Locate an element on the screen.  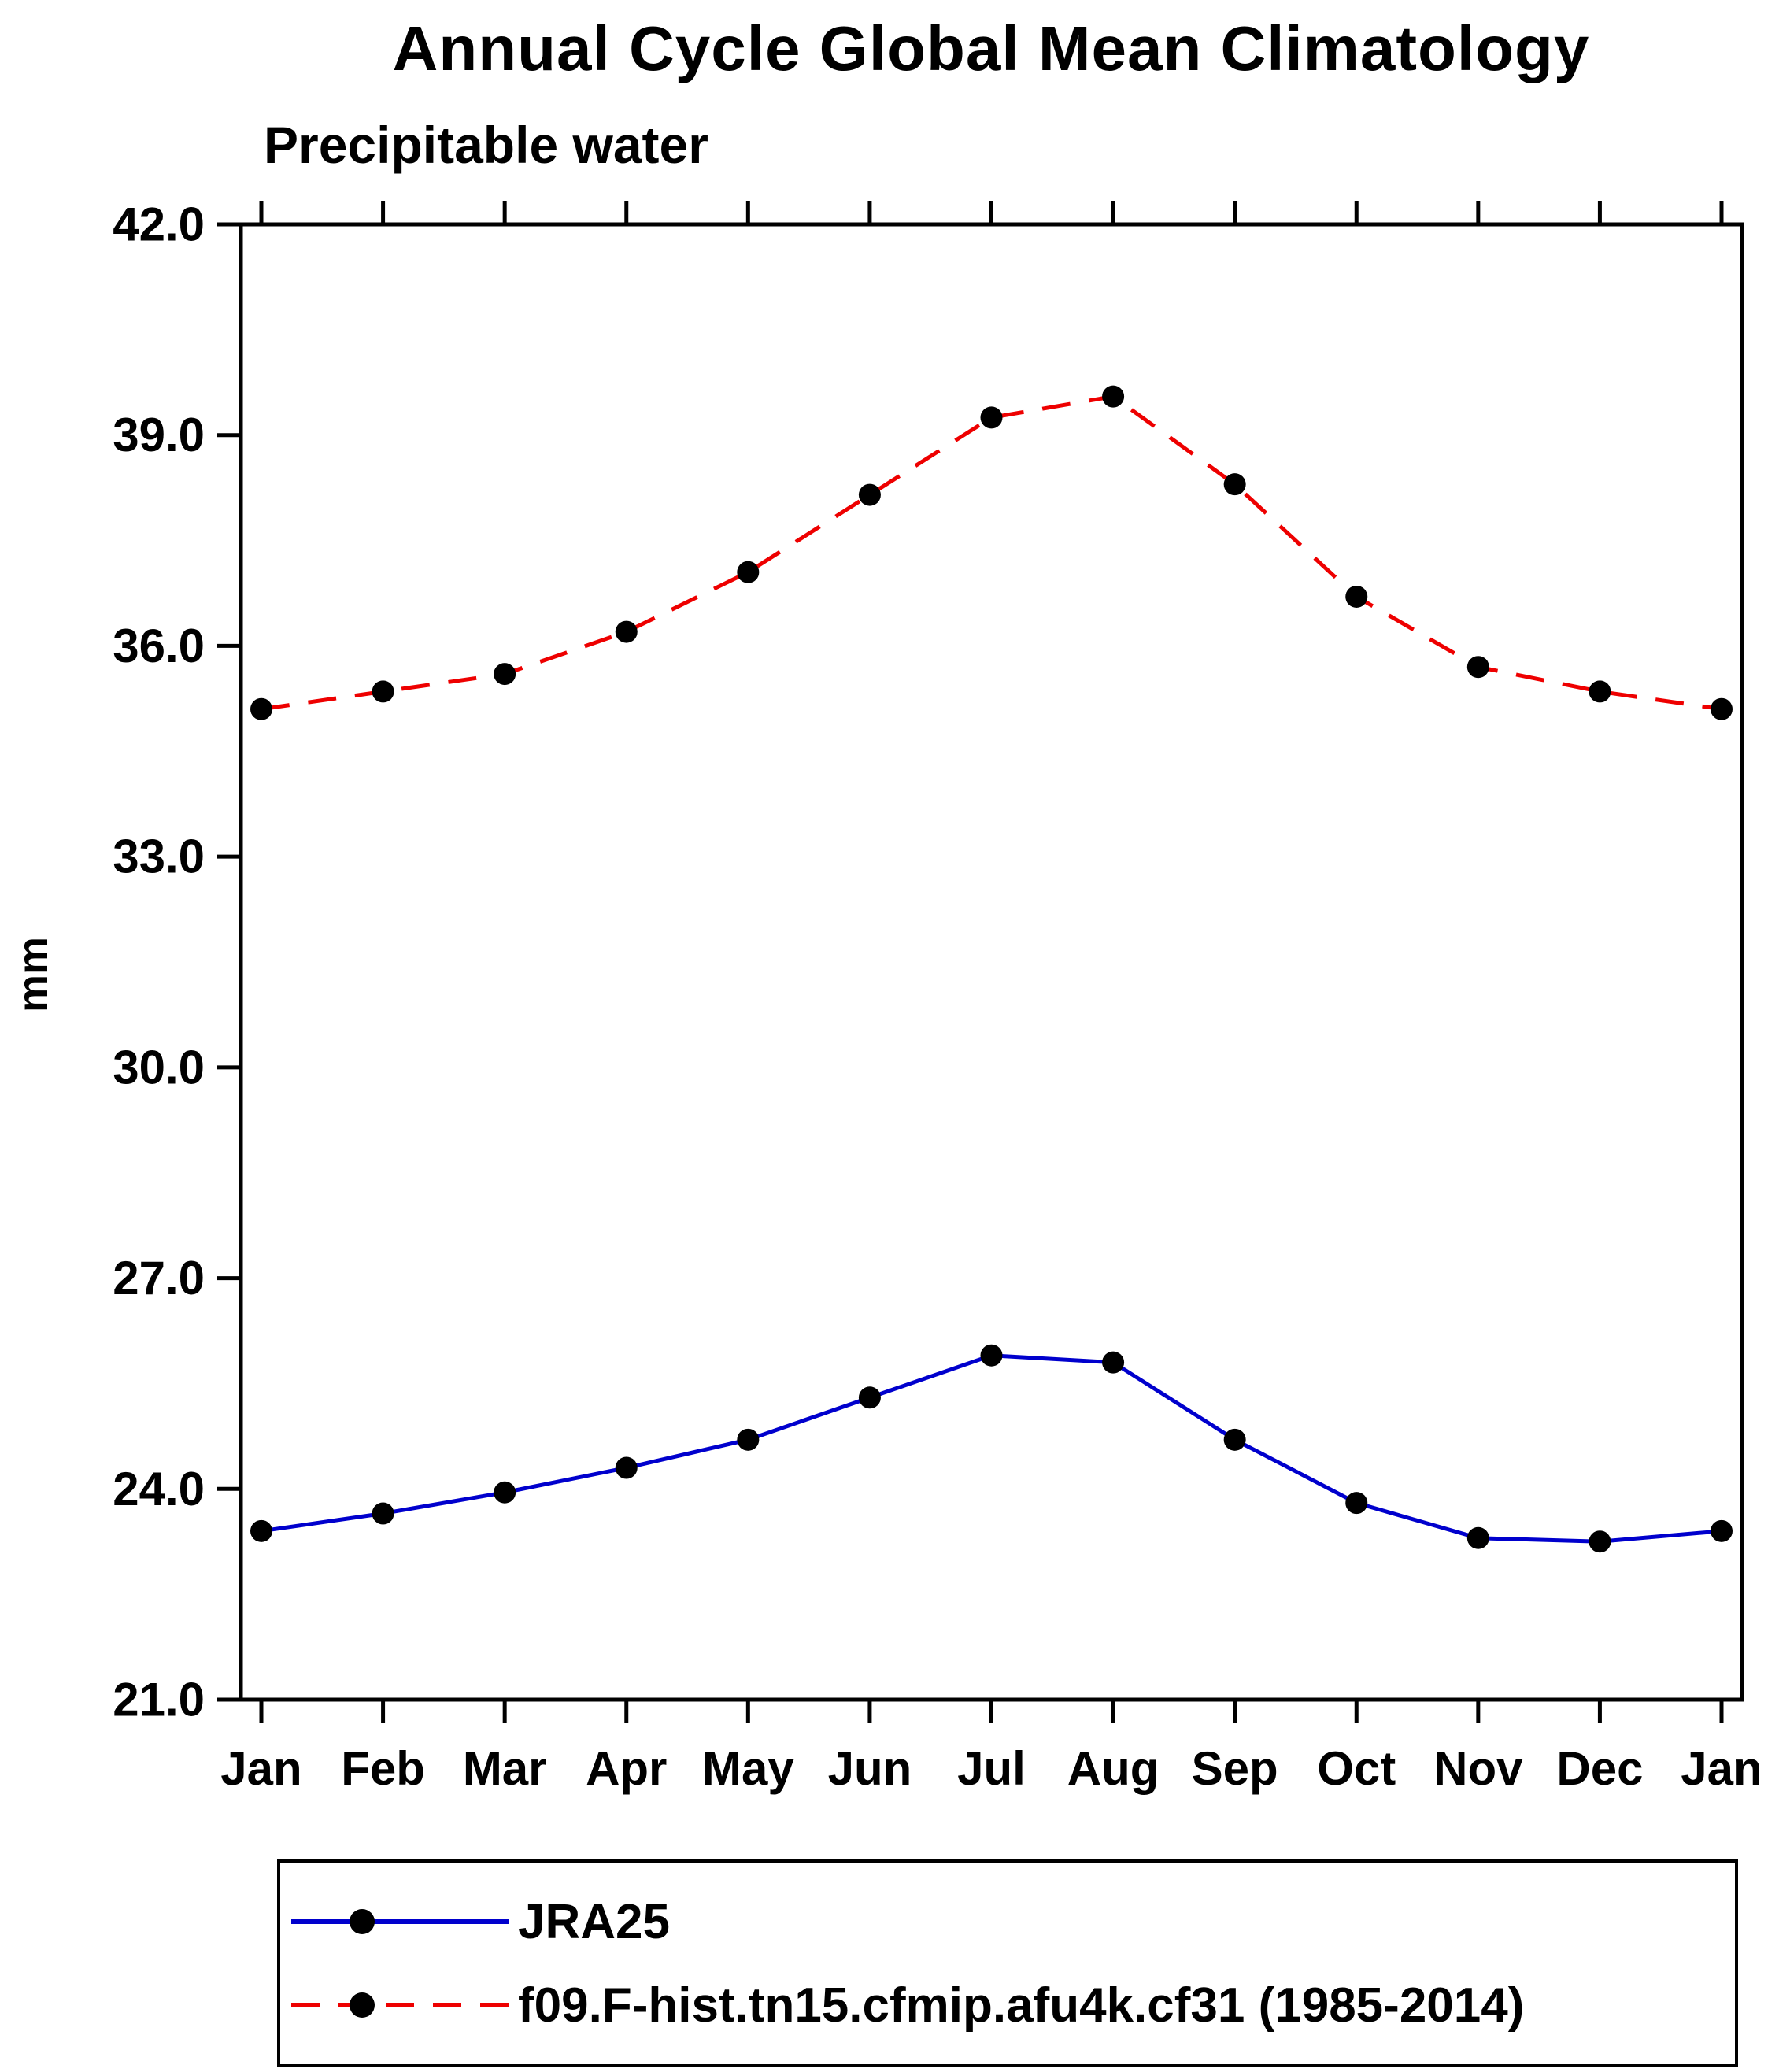
legend-series-label: JRA25 is located at coordinates (594, 1921).